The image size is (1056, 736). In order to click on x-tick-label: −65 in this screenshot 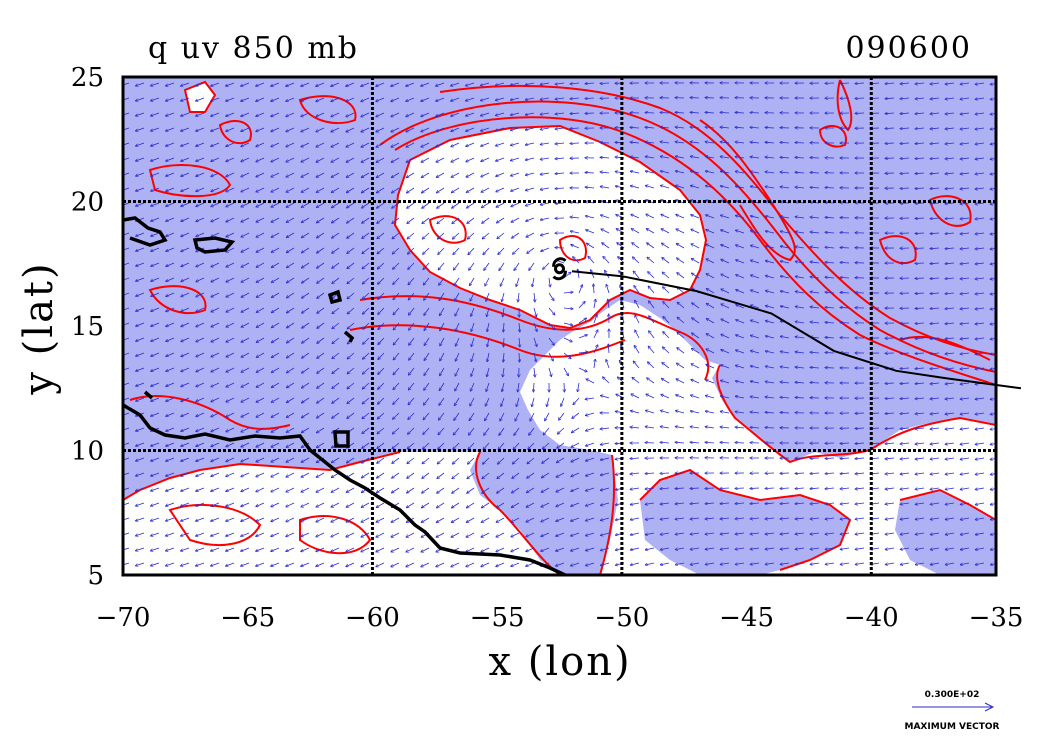, I will do `click(247, 618)`.